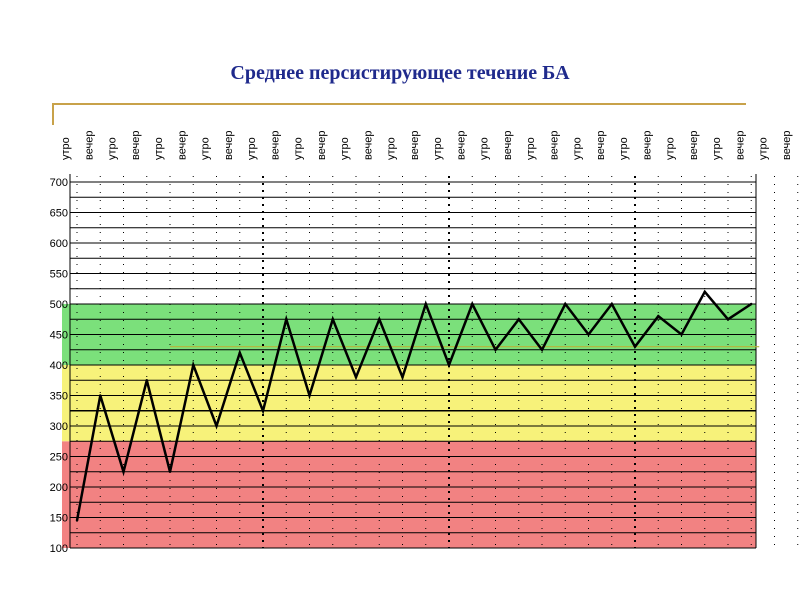 This screenshot has height=600, width=800. What do you see at coordinates (53, 114) in the screenshot?
I see `title-rule-vertical` at bounding box center [53, 114].